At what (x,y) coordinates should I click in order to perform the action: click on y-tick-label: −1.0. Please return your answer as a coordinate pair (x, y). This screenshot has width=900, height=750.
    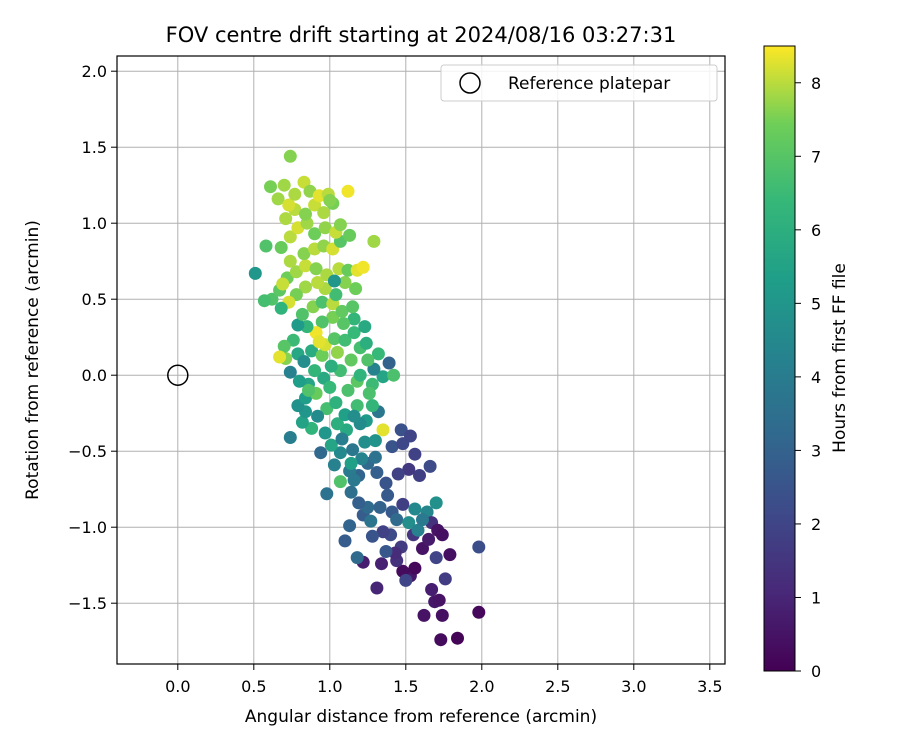
    Looking at the image, I should click on (87, 527).